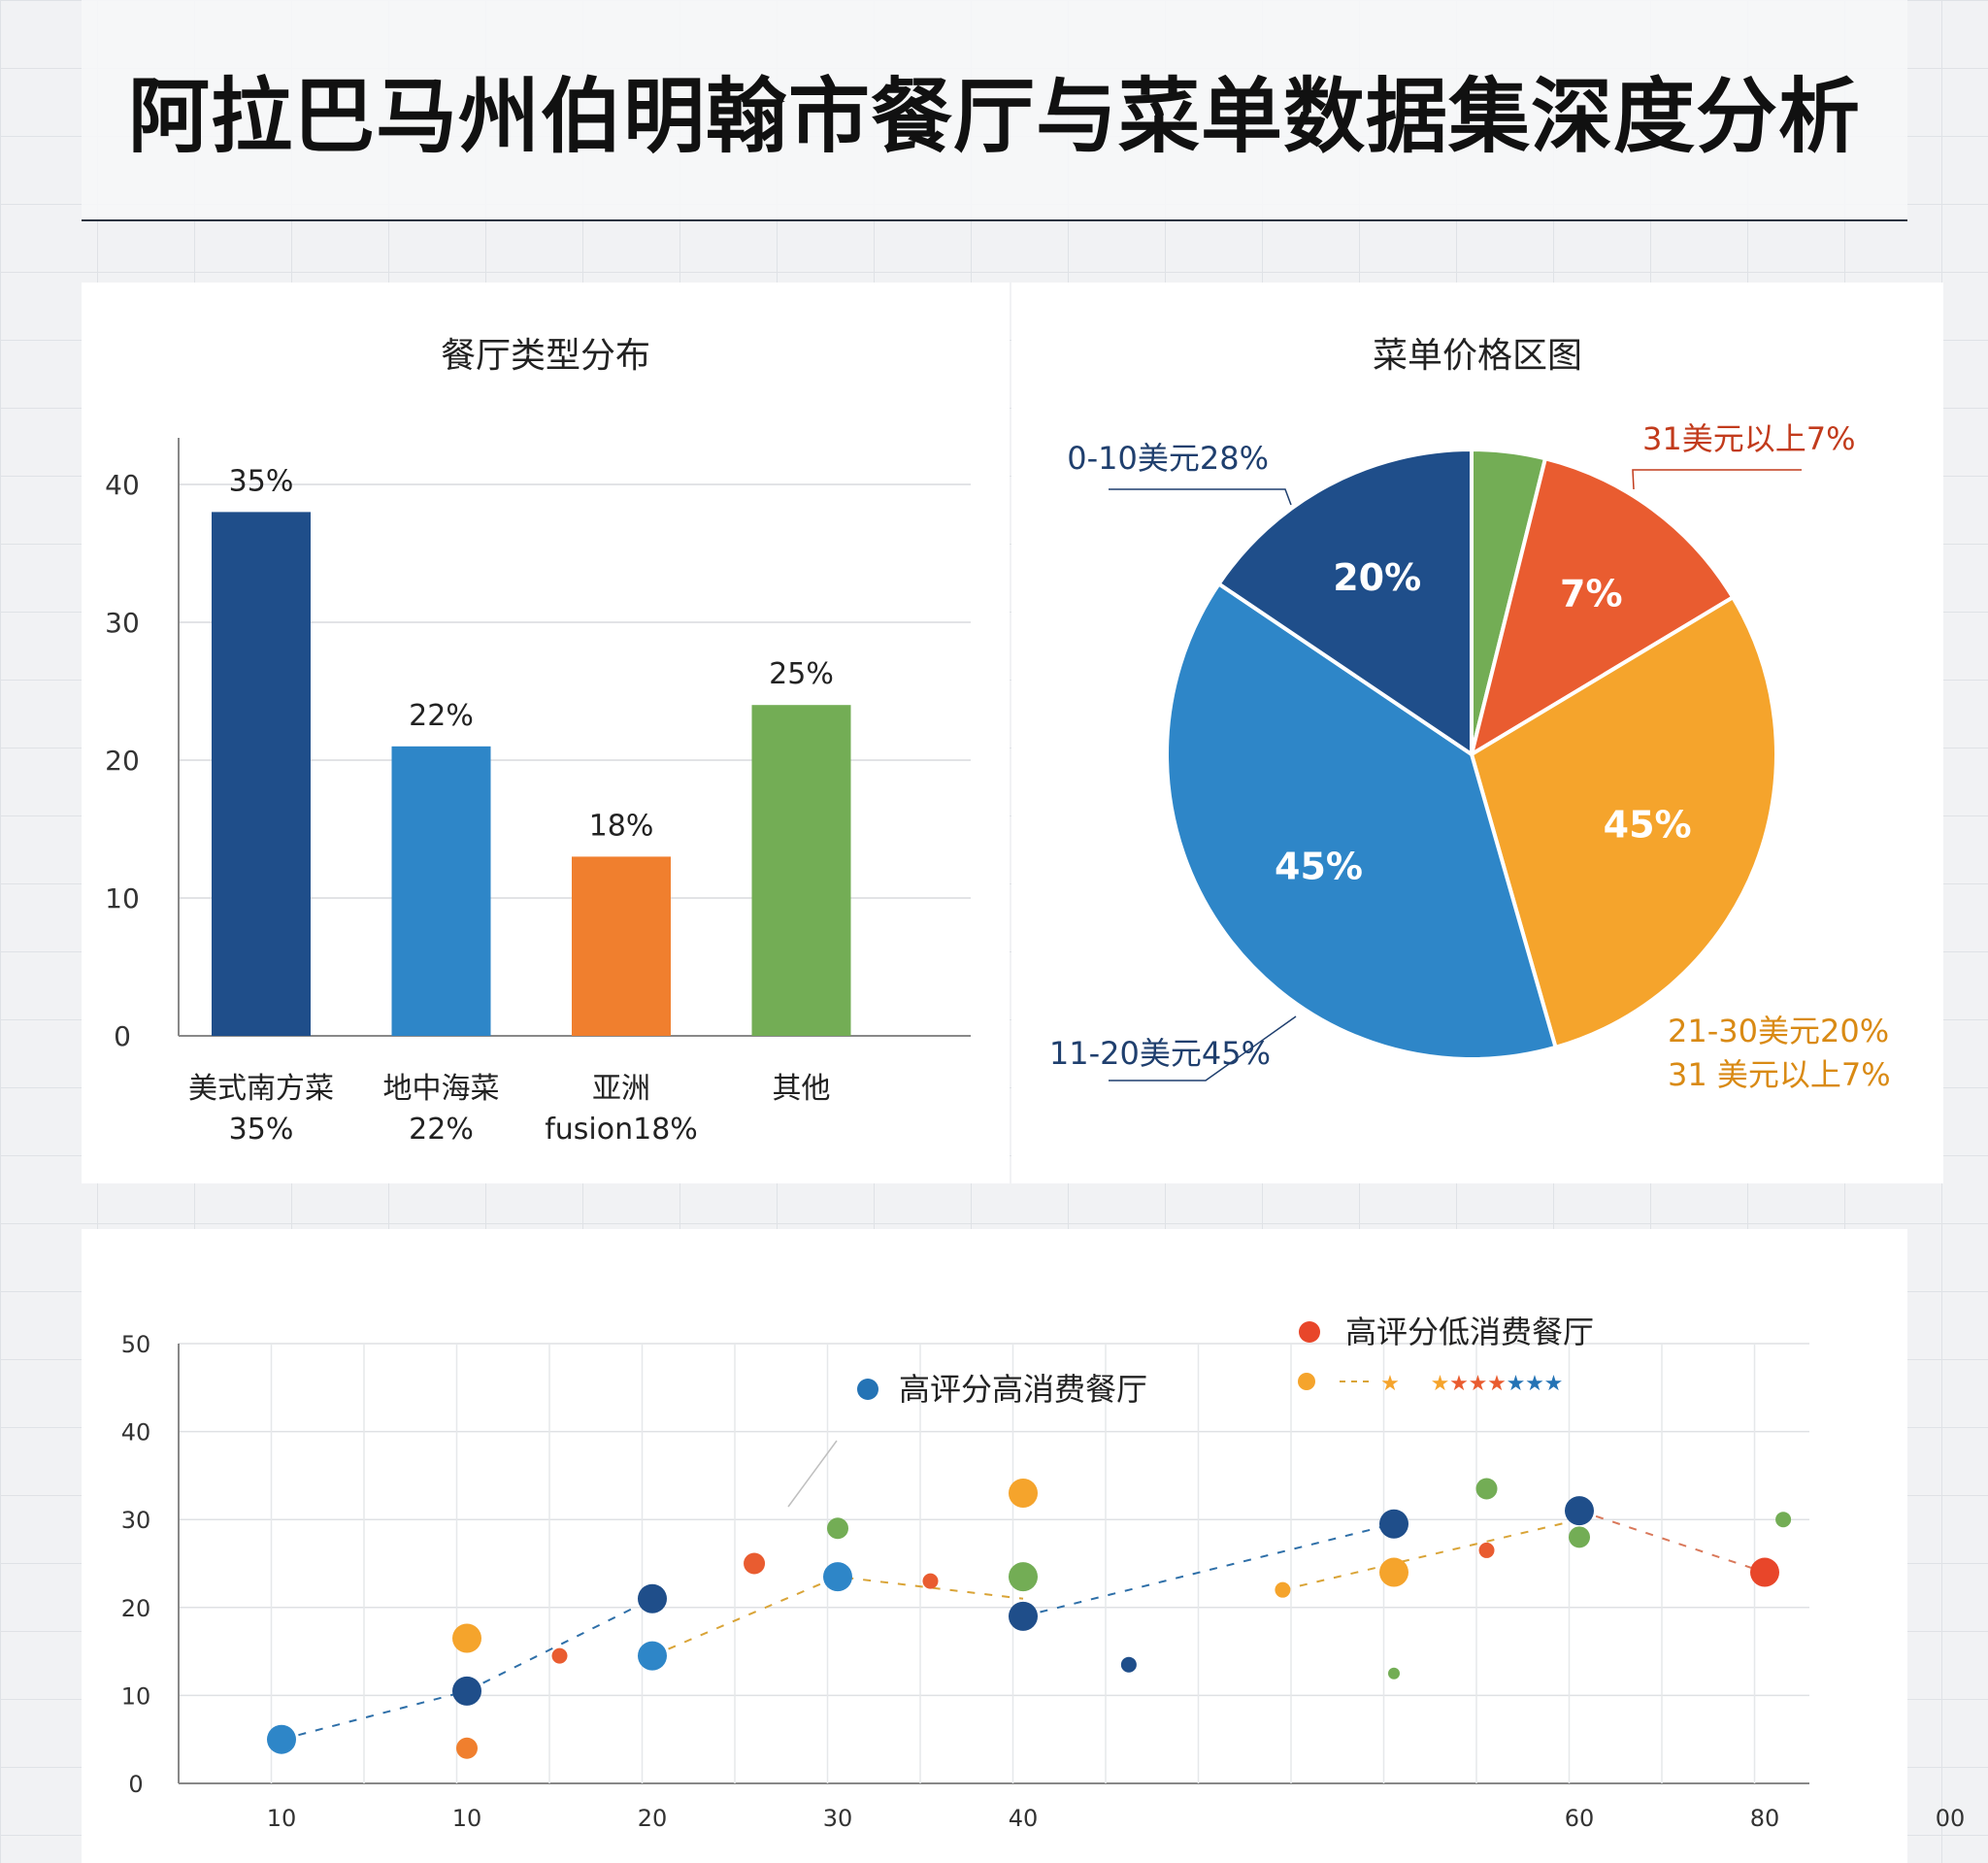  I want to click on scatter-y-tick-label: 40, so click(136, 1433).